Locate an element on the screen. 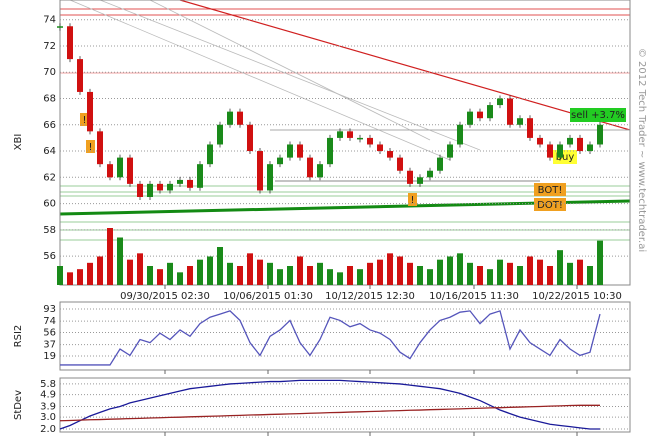 This screenshot has width=657, height=448. y-tick-label: 56 is located at coordinates (49, 256).